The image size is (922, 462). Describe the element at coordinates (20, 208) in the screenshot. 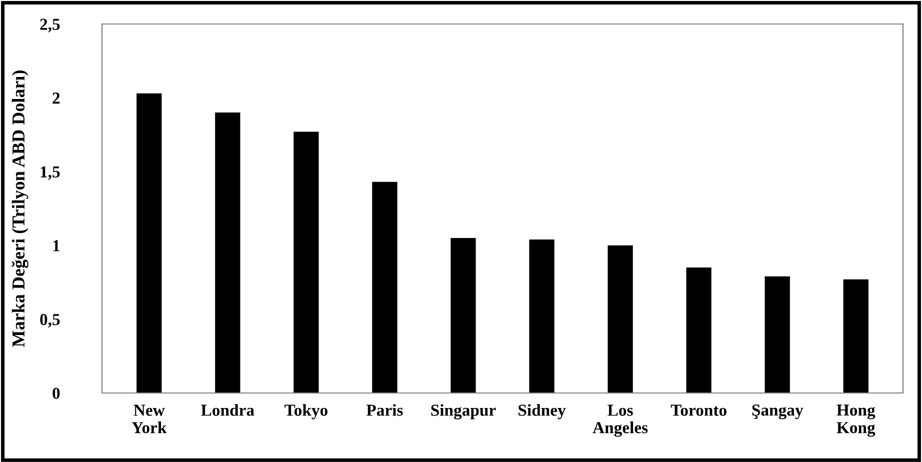

I see `y-axis-title: Marka Değeri (Trilyon ABD Doları)` at that location.